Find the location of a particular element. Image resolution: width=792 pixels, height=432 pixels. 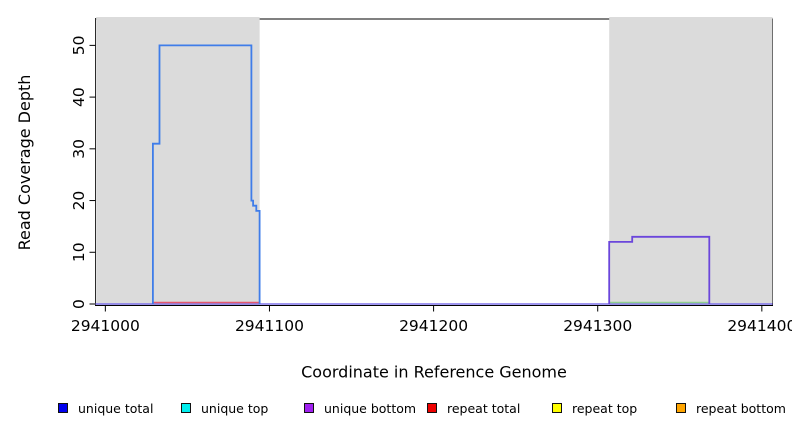

x-axis-title: Coordinate in Reference Genome is located at coordinates (434, 372).